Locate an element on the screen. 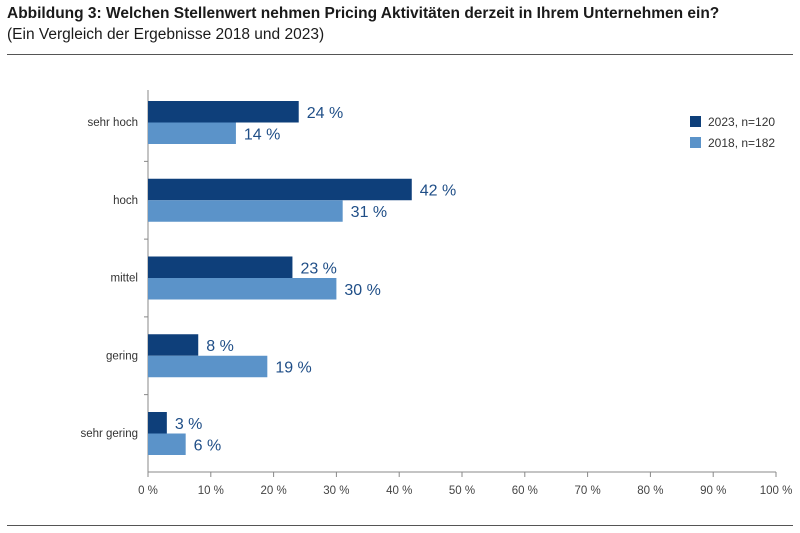 This screenshot has height=533, width=800. category-label: gering is located at coordinates (122, 356).